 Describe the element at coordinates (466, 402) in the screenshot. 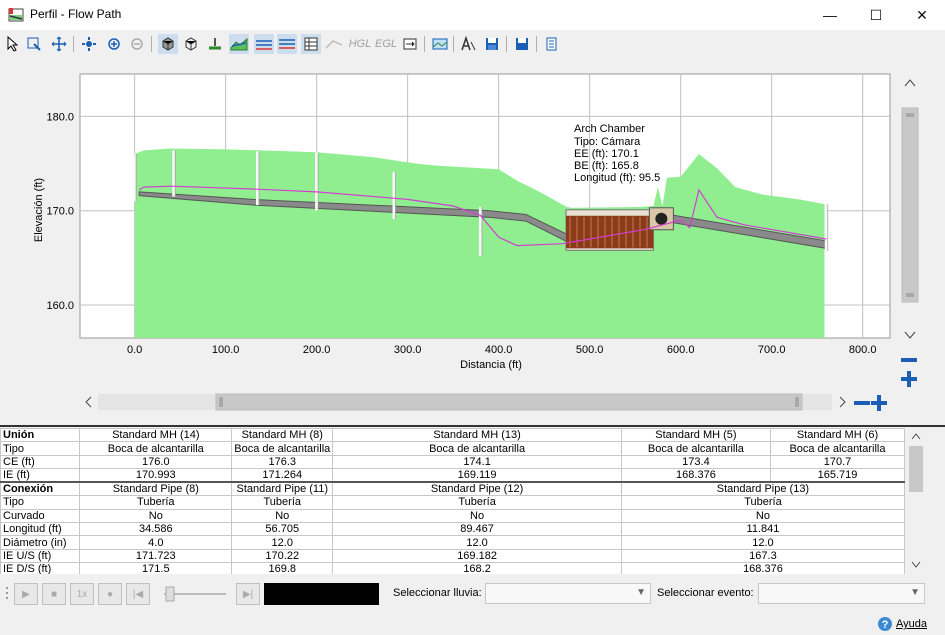

I see `chart-horizontal-scrollbar` at that location.